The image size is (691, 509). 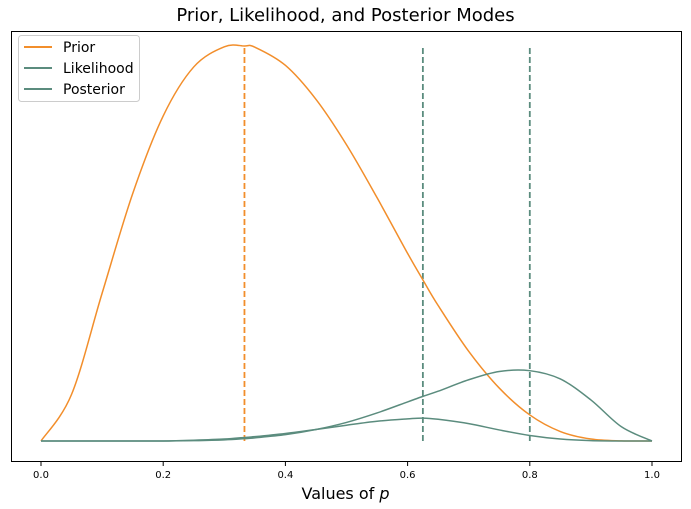 What do you see at coordinates (383, 493) in the screenshot?
I see `x-axis-label-variable: p` at bounding box center [383, 493].